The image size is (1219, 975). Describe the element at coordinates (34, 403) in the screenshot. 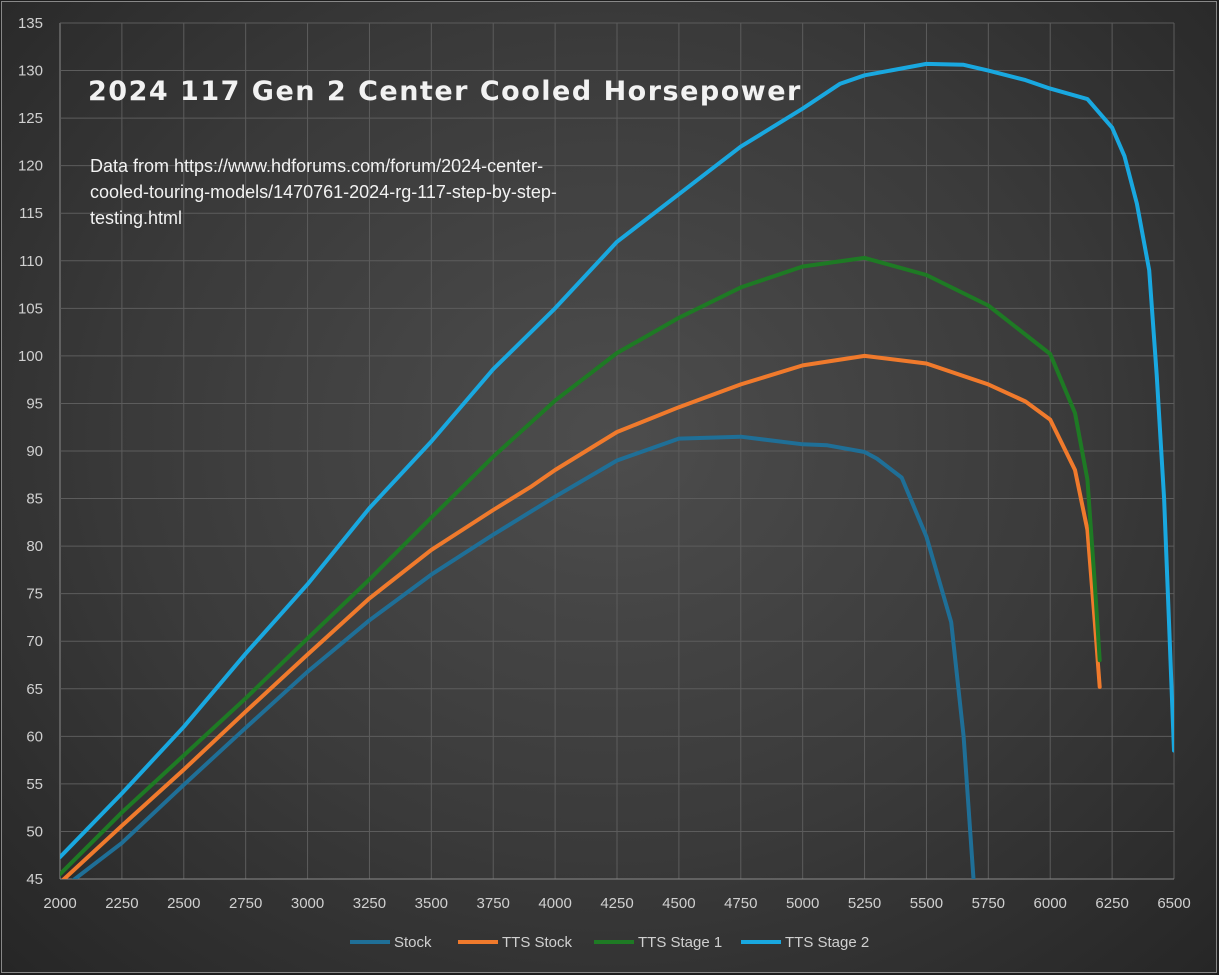

I see `y-tick-label: 95` at that location.